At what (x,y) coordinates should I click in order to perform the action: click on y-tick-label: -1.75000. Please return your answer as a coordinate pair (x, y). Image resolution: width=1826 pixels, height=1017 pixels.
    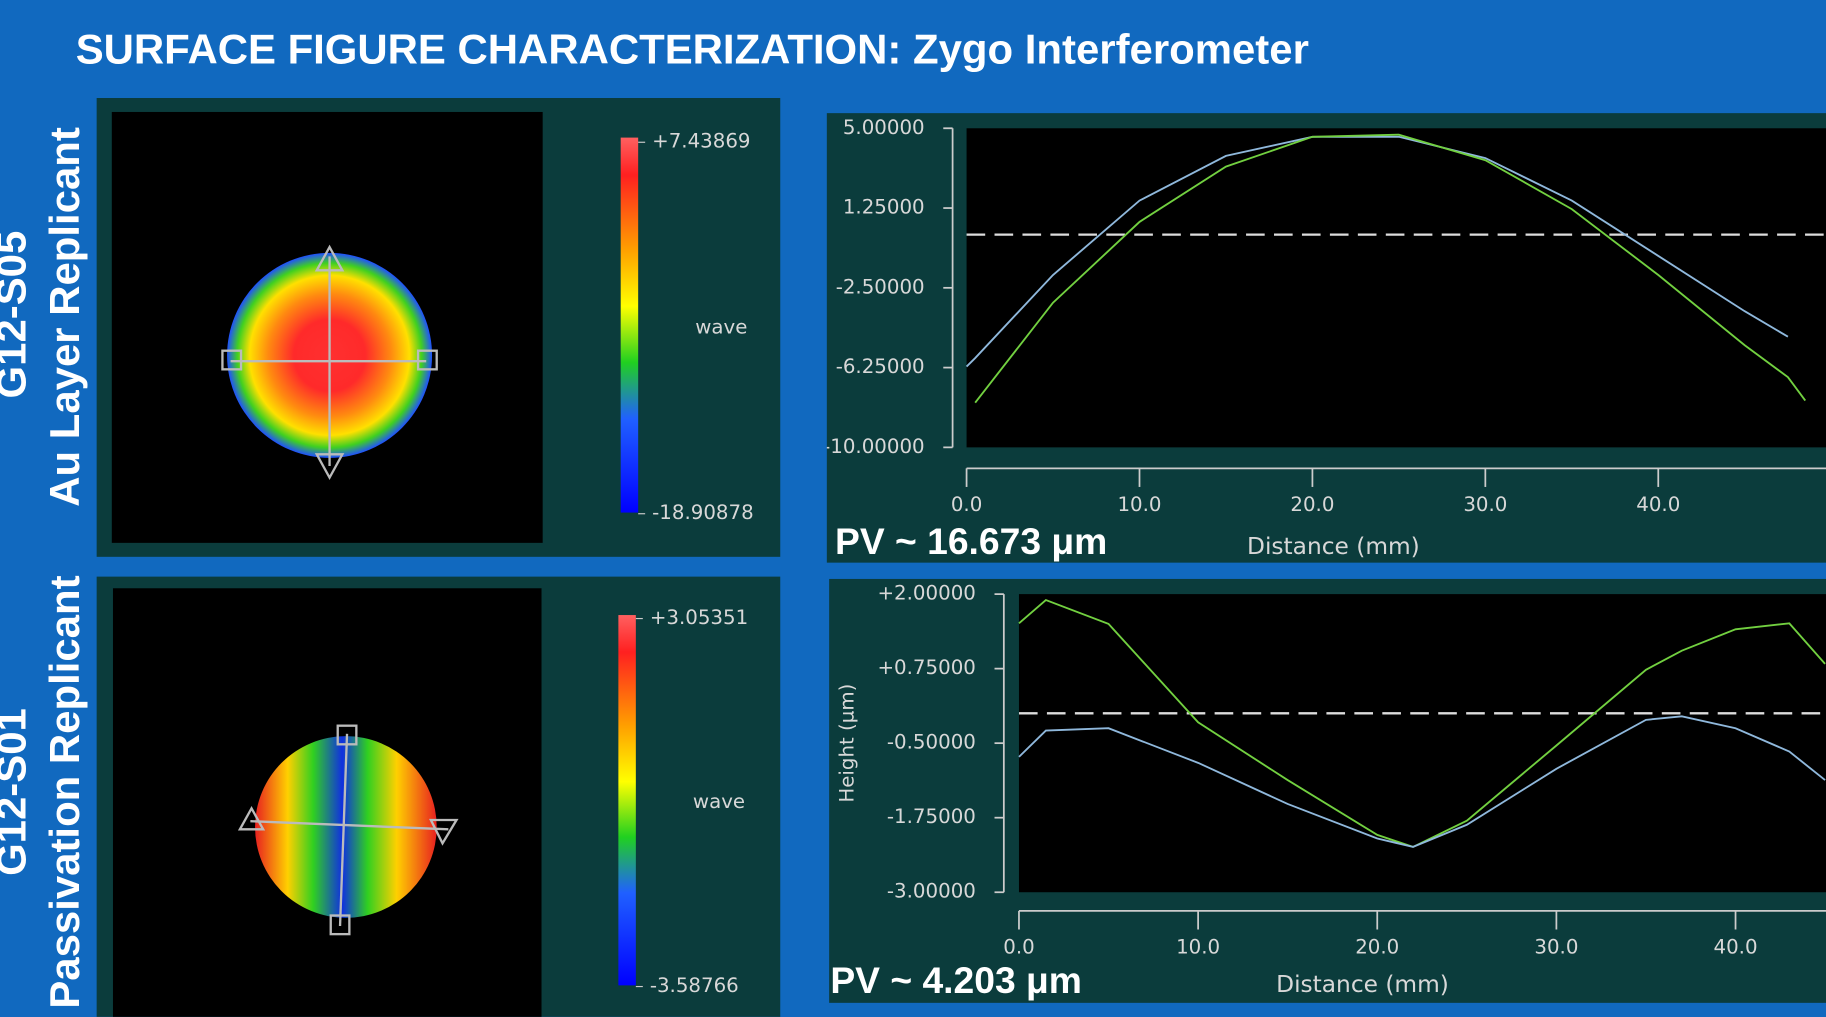
    Looking at the image, I should click on (931, 816).